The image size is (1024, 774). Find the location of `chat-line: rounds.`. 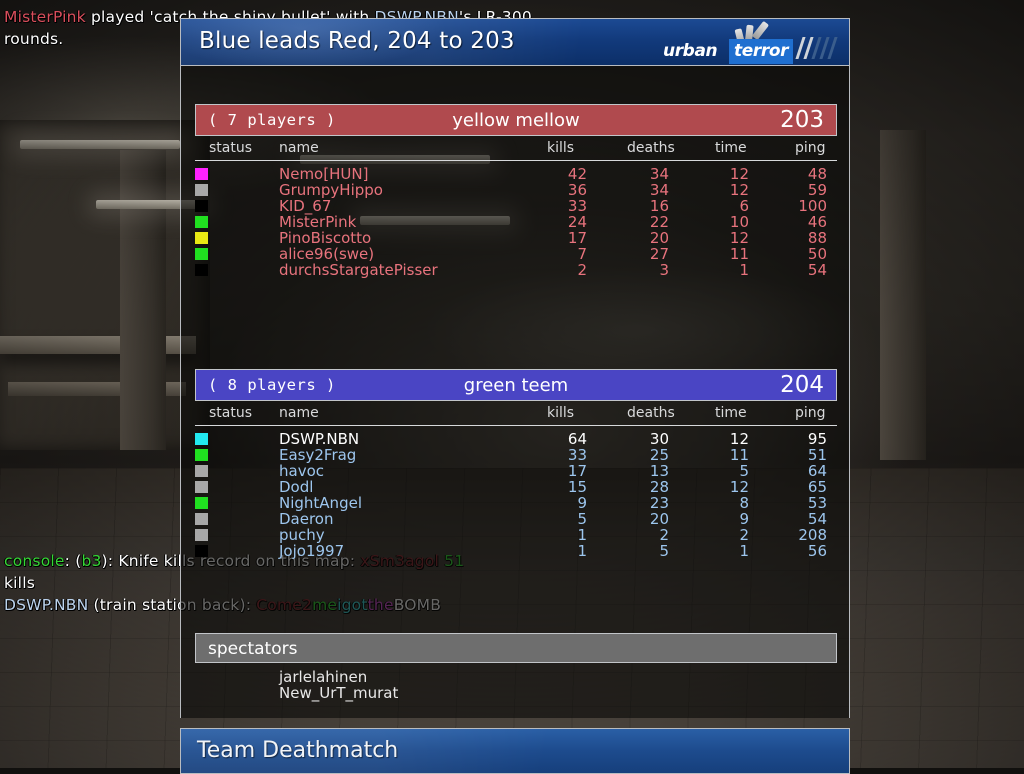

chat-line: rounds. is located at coordinates (268, 39).